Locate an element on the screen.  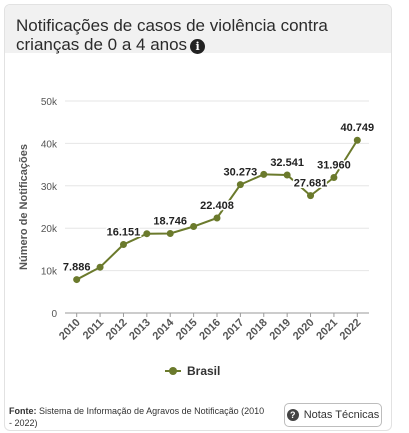
x-tick-label: 2010 is located at coordinates (70, 330).